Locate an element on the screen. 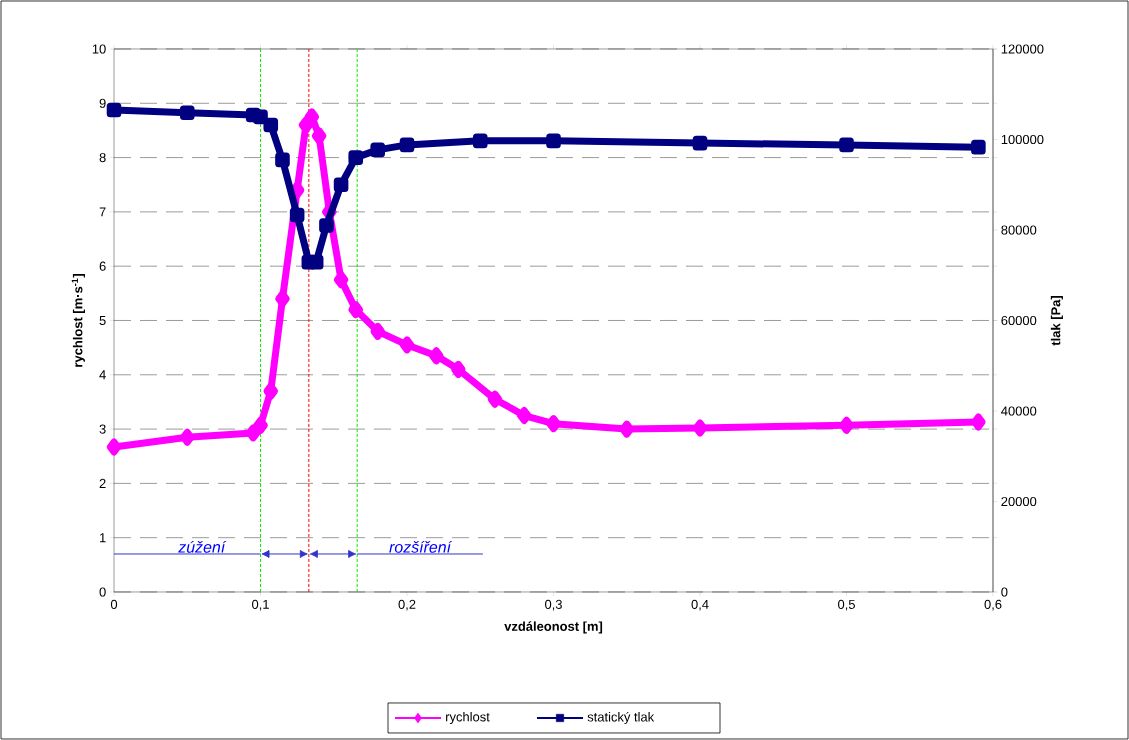  annotation: zúžení is located at coordinates (202, 546).